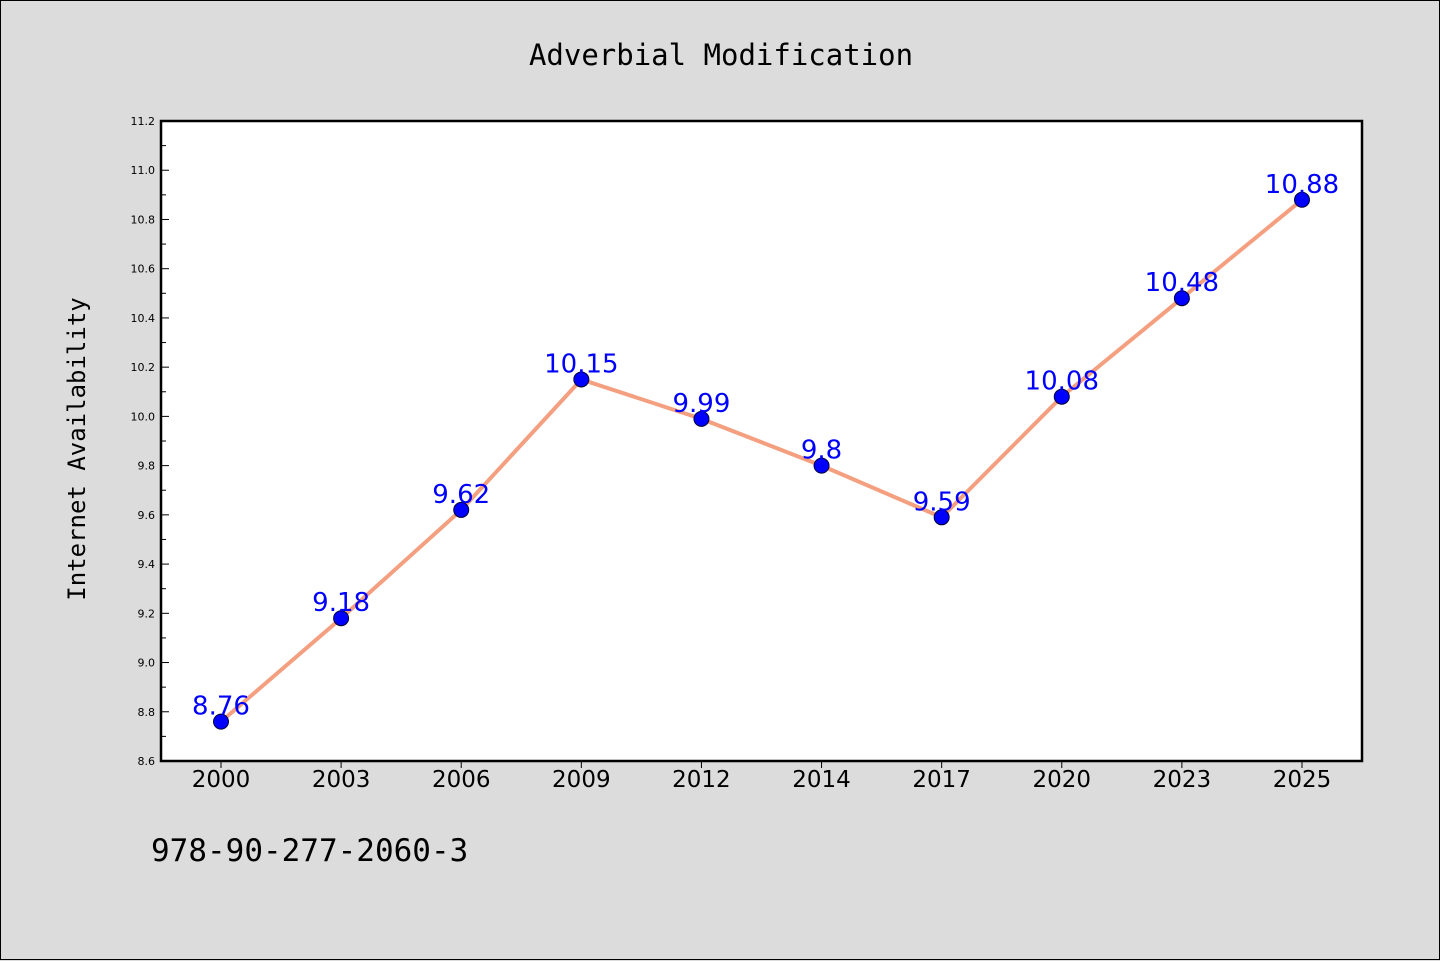 The width and height of the screenshot is (1440, 961). Describe the element at coordinates (77, 448) in the screenshot. I see `y-axis-label: Internet Availability` at that location.